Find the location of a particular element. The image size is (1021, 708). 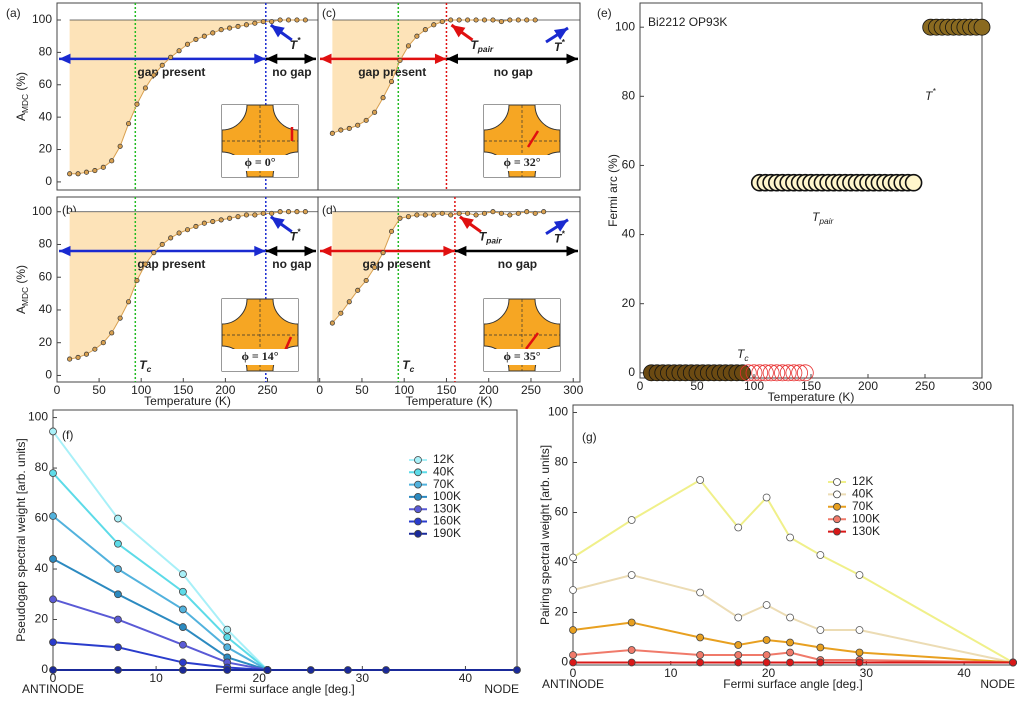

panel-label: (f) is located at coordinates (67, 435).